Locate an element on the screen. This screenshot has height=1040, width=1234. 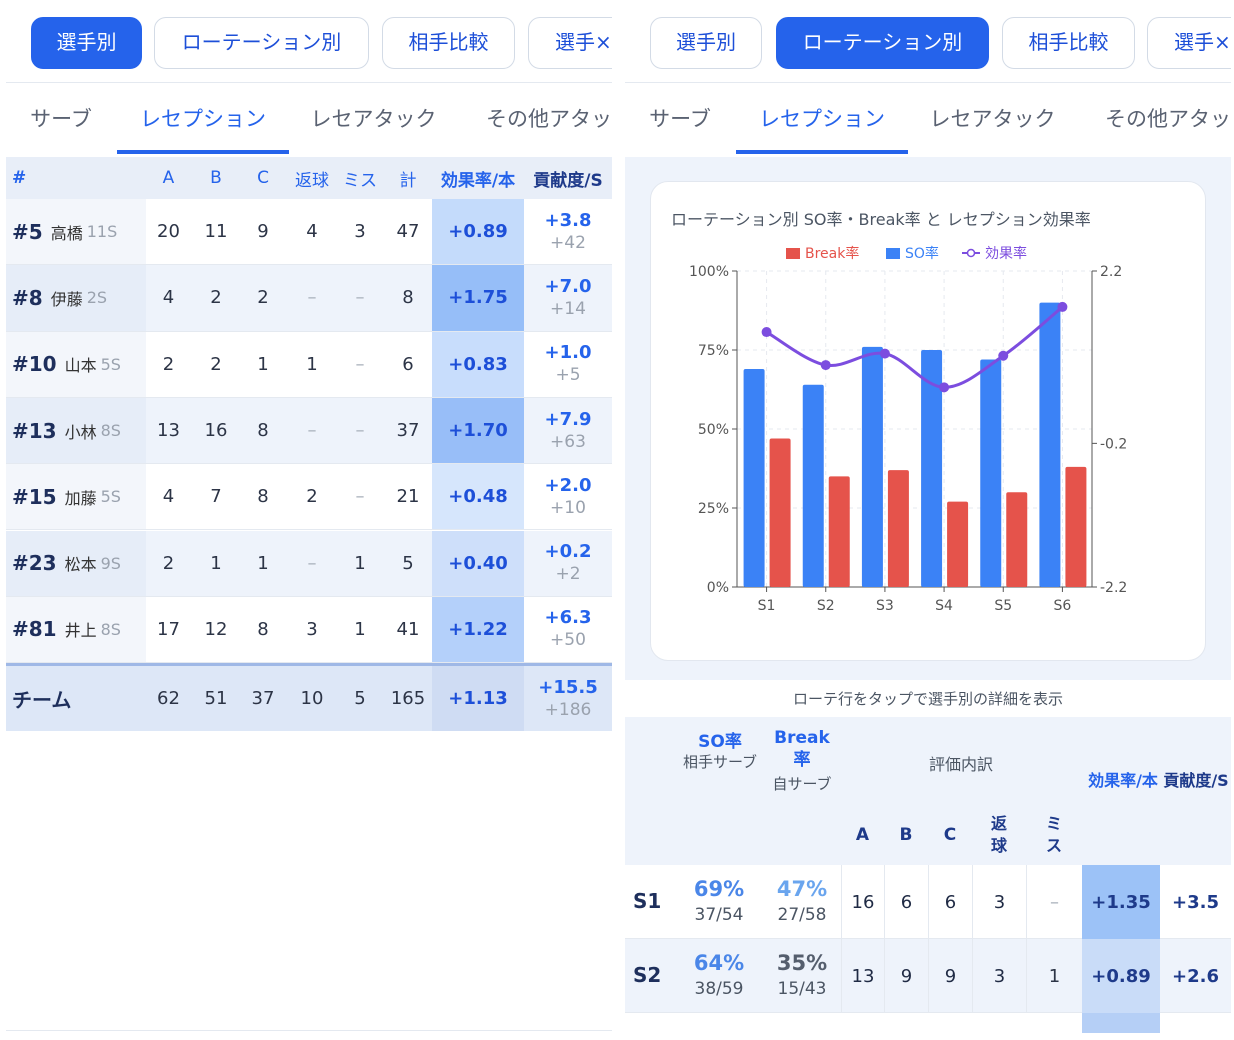
contribution-per-set: +7.9 is located at coordinates (568, 419).